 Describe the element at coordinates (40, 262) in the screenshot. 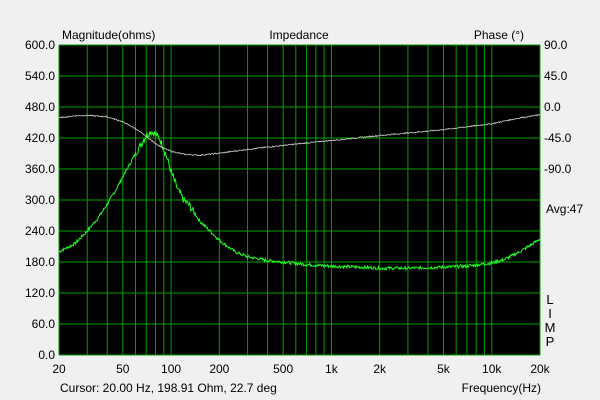

I see `y-tick-label: 180.0` at that location.